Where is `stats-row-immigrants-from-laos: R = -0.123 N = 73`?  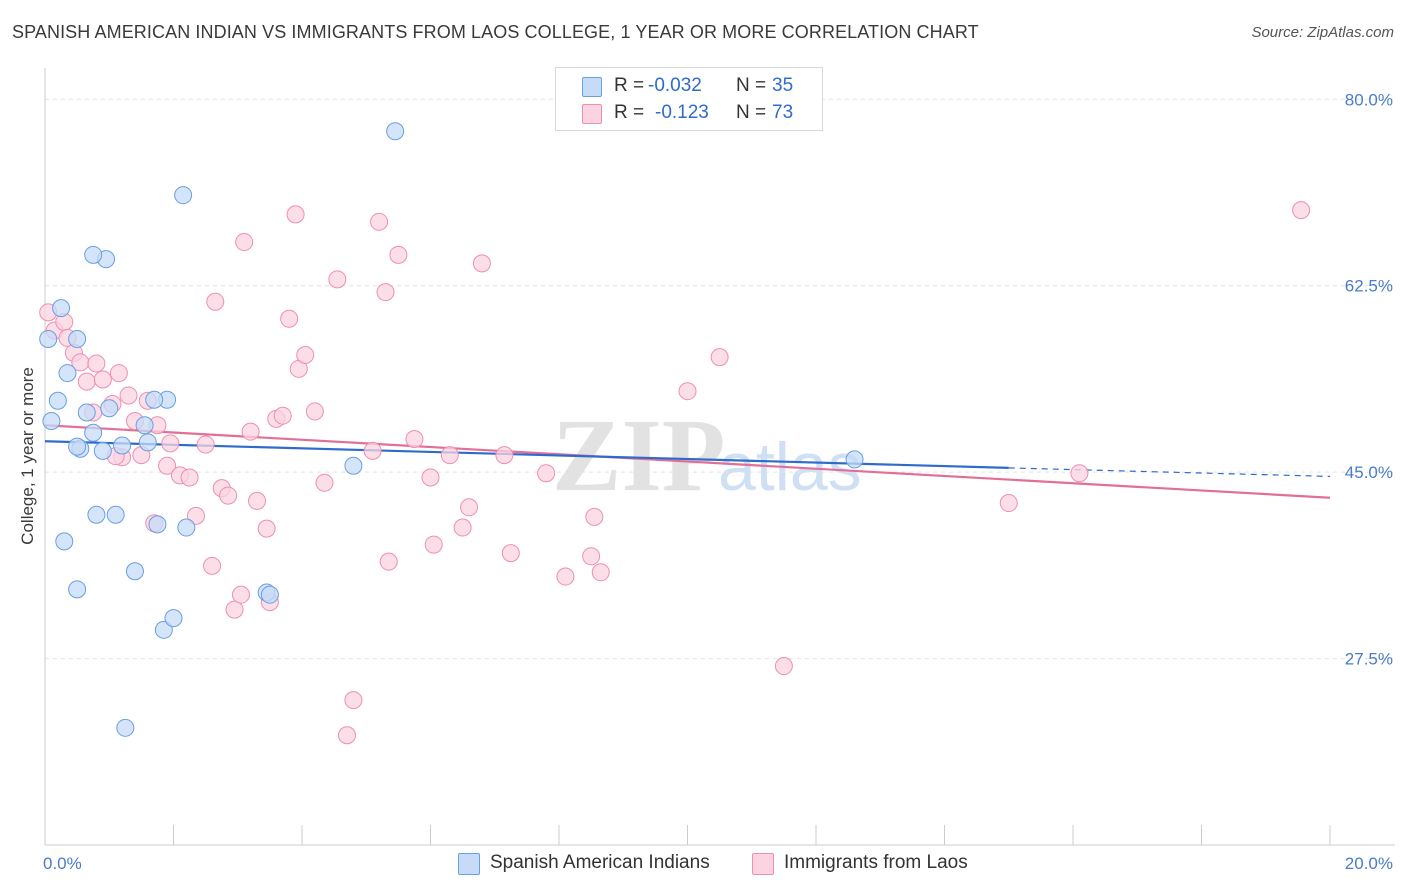
stats-row-immigrants-from-laos: R = -0.123 N = 73 is located at coordinates (689, 114).